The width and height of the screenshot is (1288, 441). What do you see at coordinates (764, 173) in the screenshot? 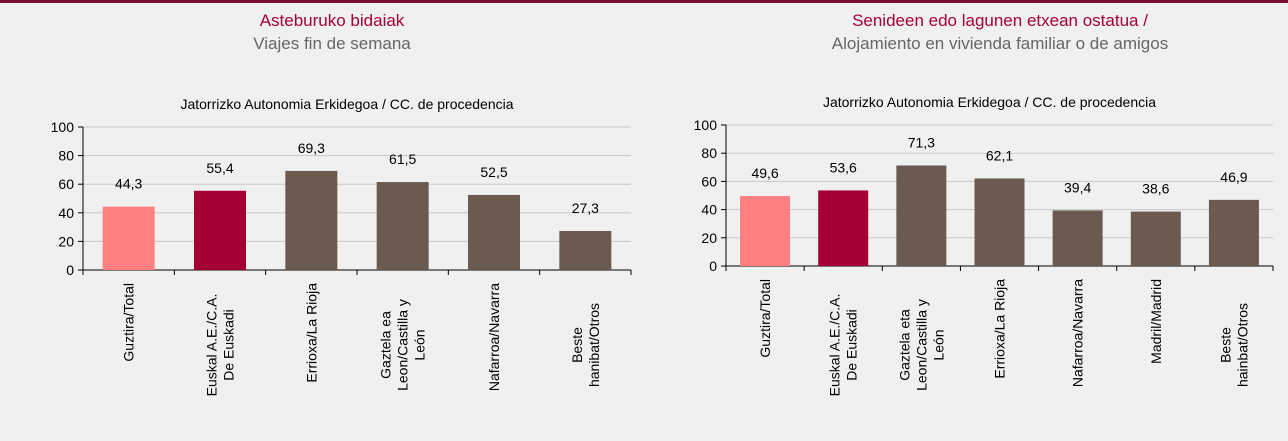
I see `data-label: 49,6` at bounding box center [764, 173].